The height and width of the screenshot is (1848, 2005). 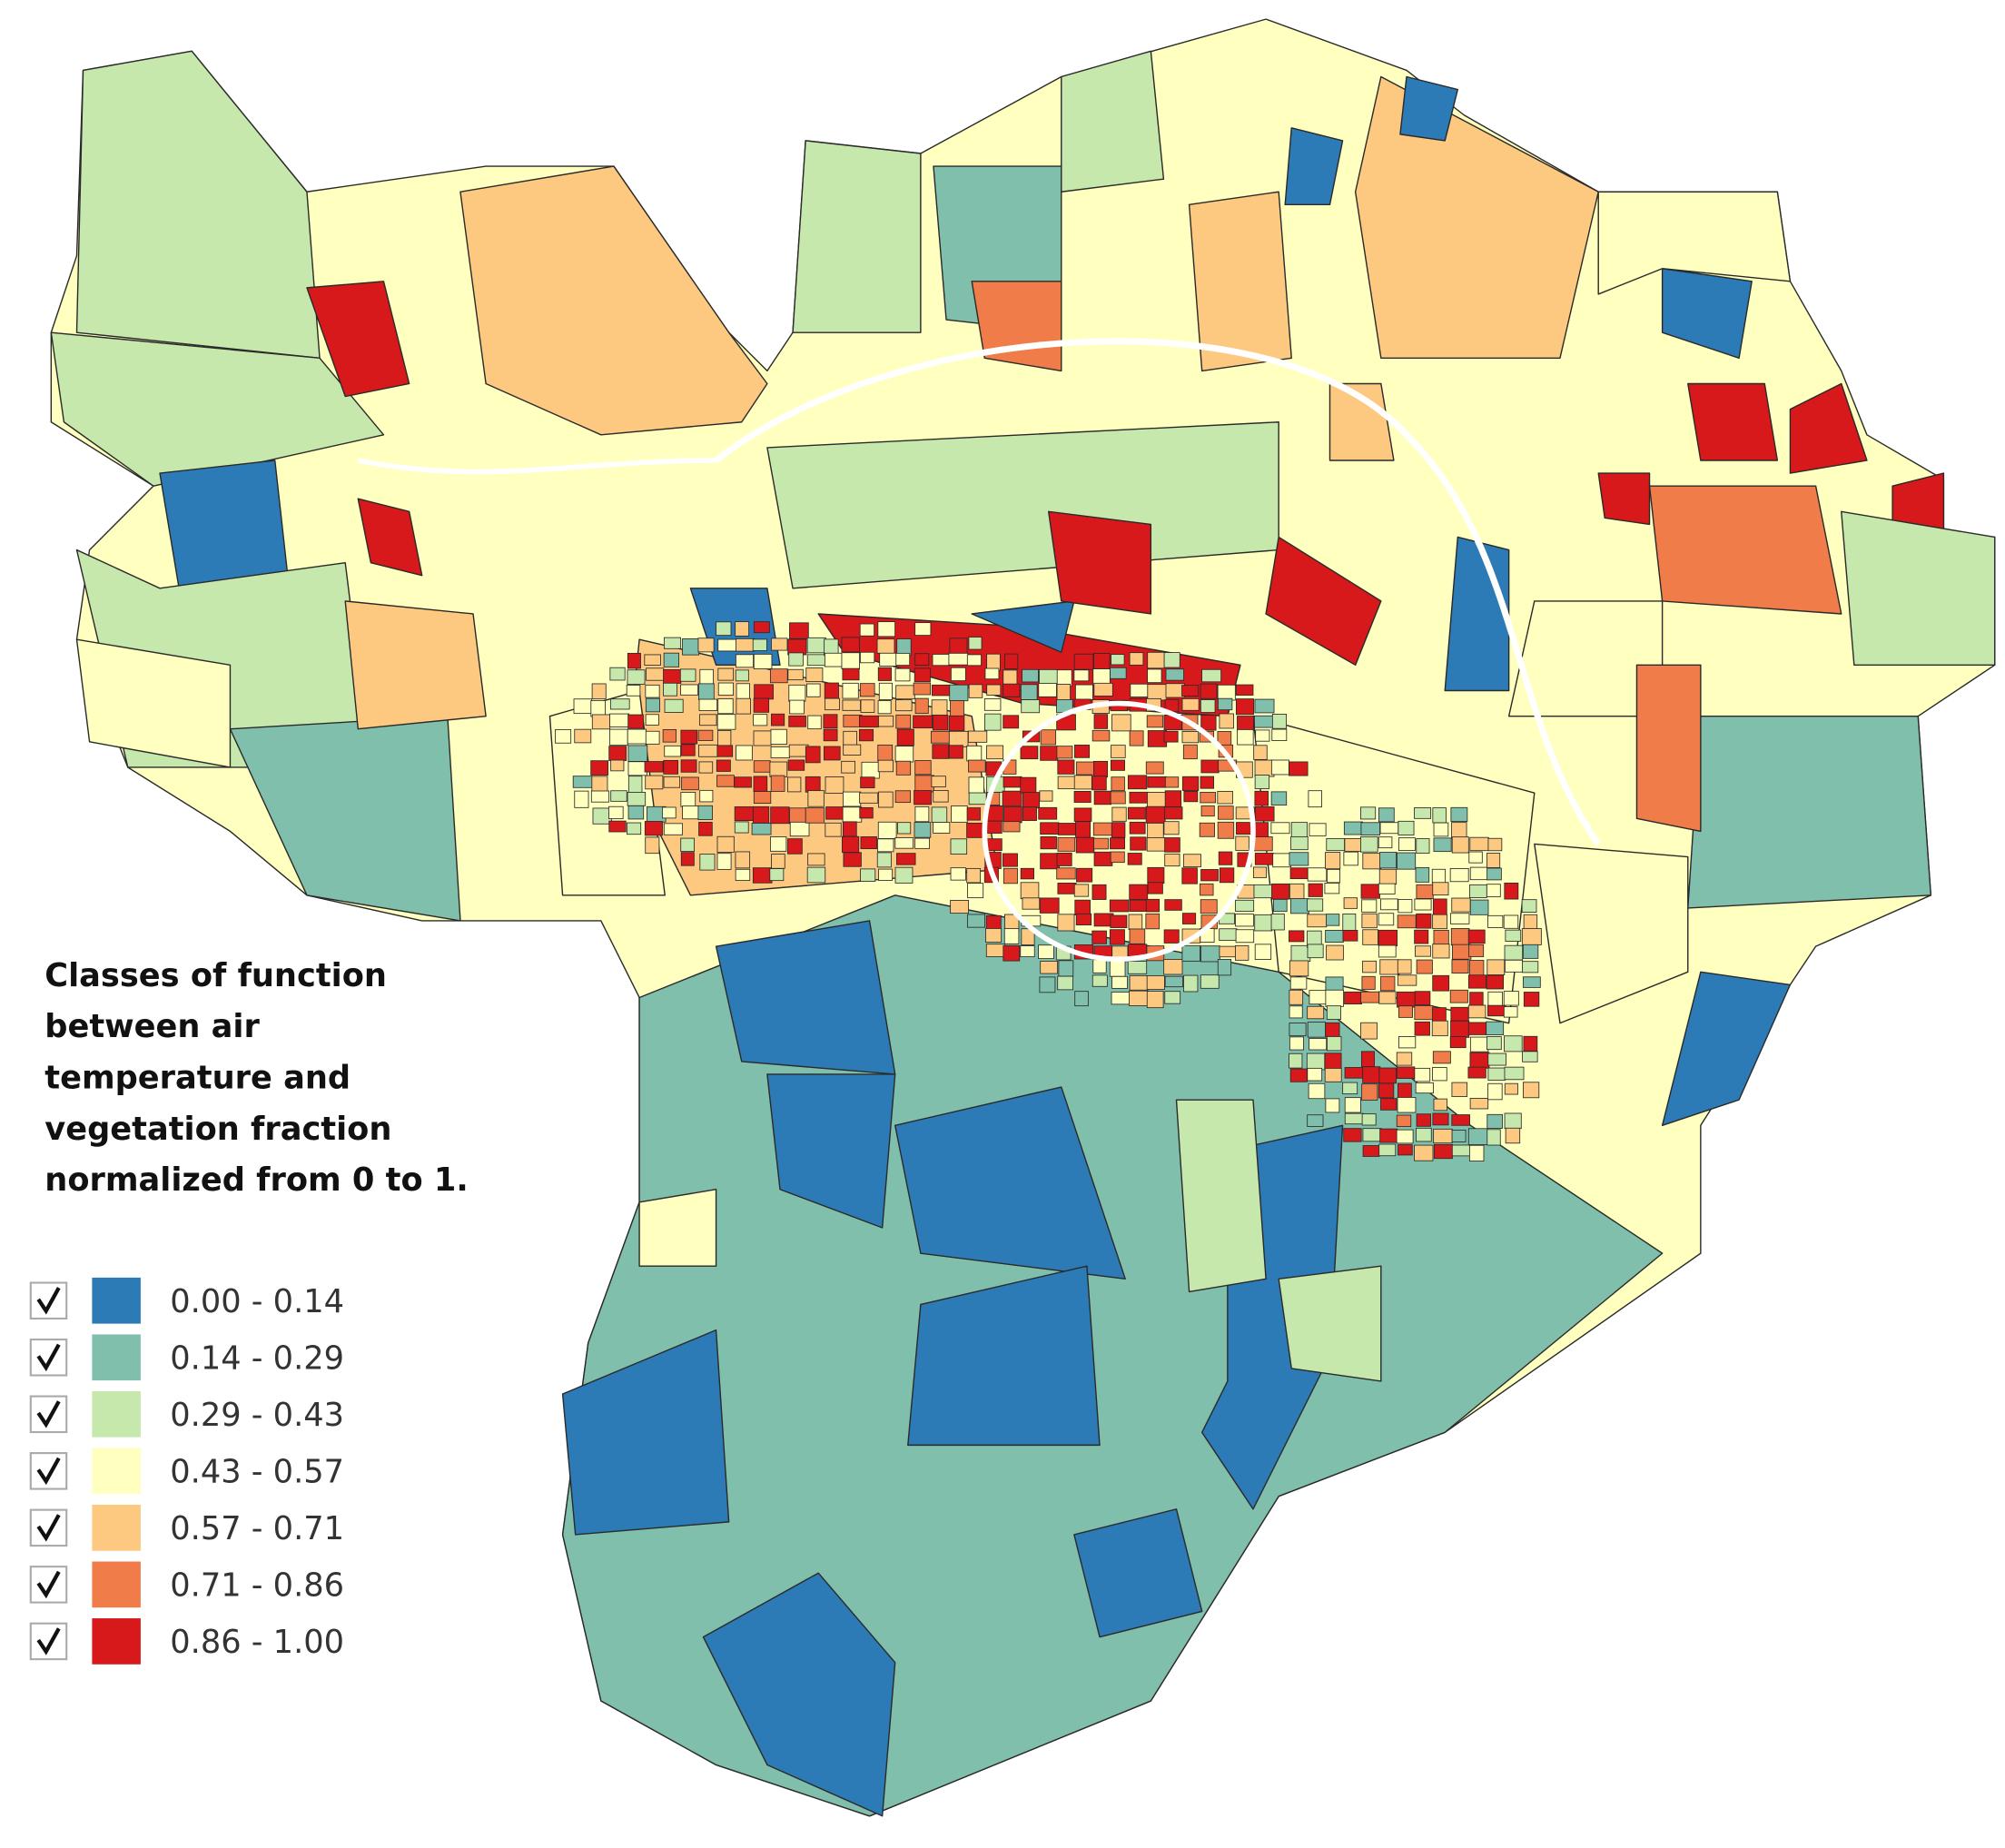 I want to click on legend-swatch, so click(x=116, y=1585).